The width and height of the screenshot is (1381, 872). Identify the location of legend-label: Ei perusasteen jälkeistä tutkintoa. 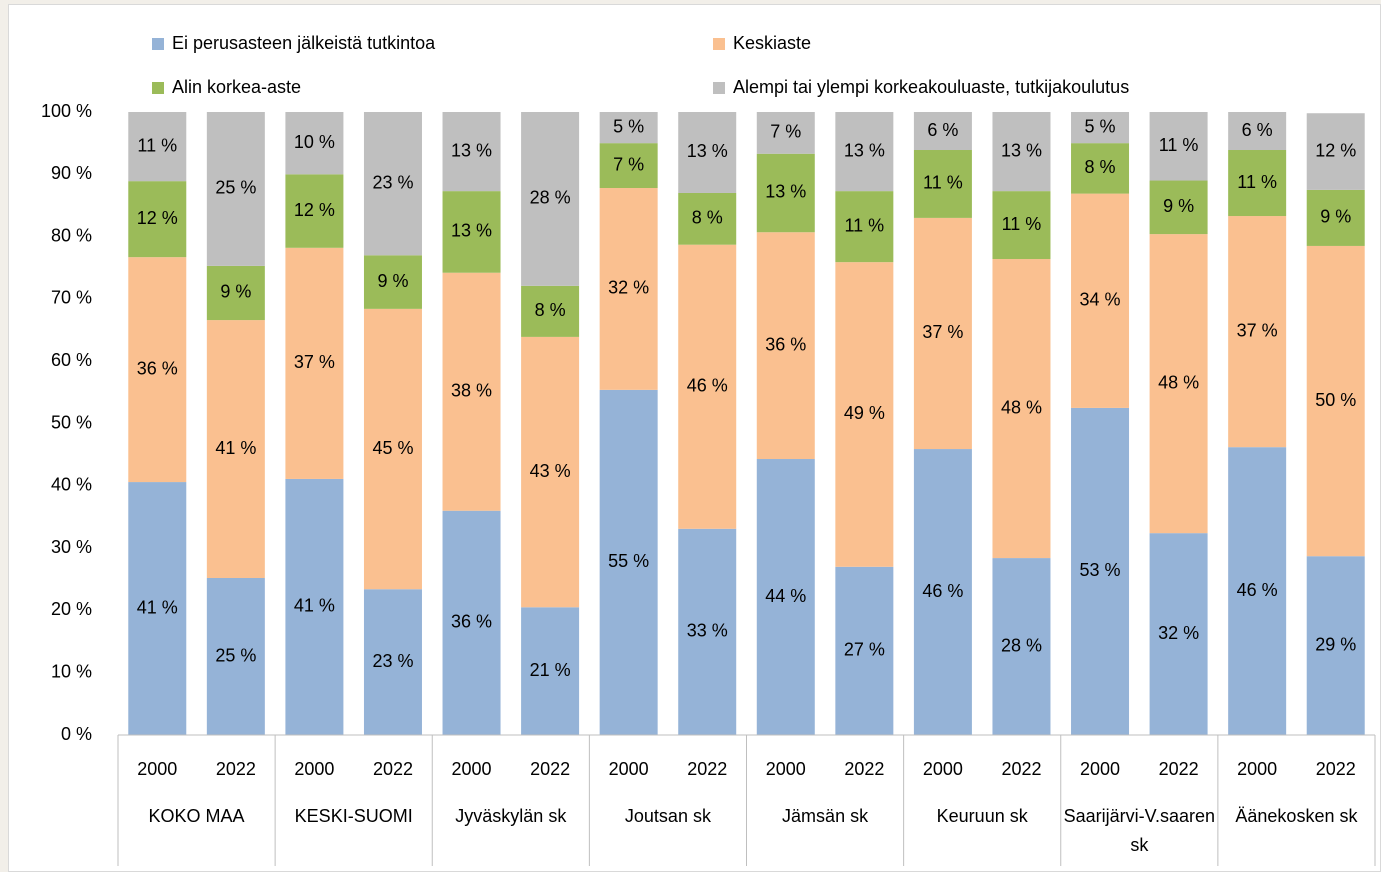
(304, 43).